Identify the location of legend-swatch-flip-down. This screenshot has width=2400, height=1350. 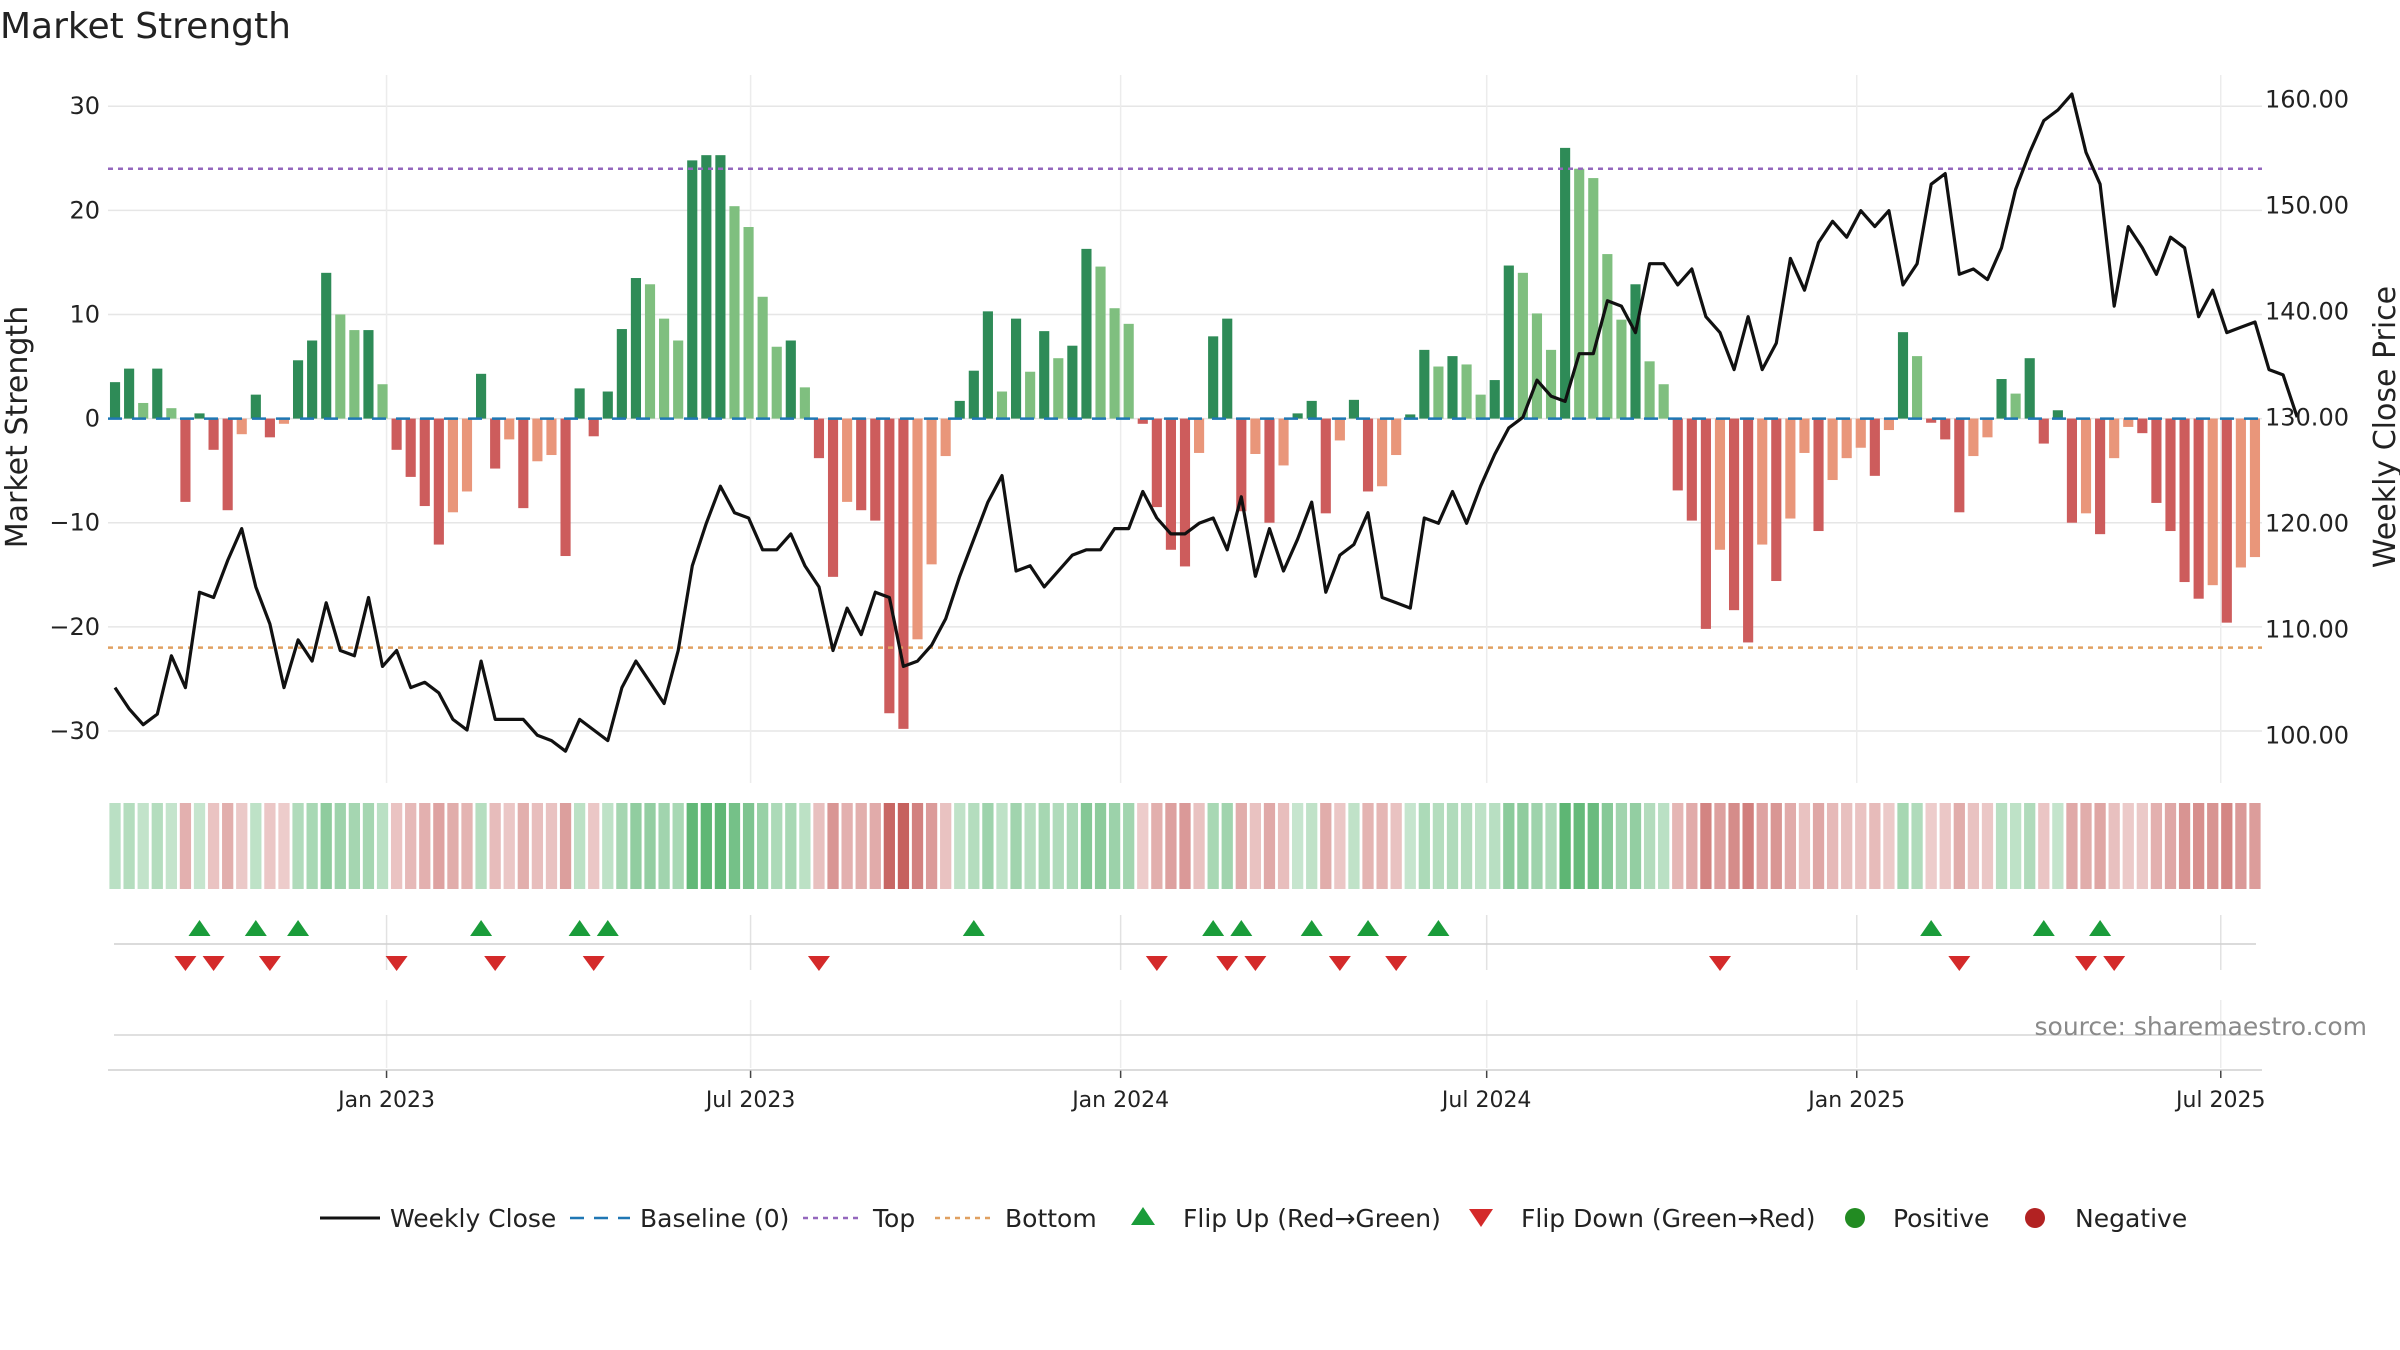
(1481, 1218).